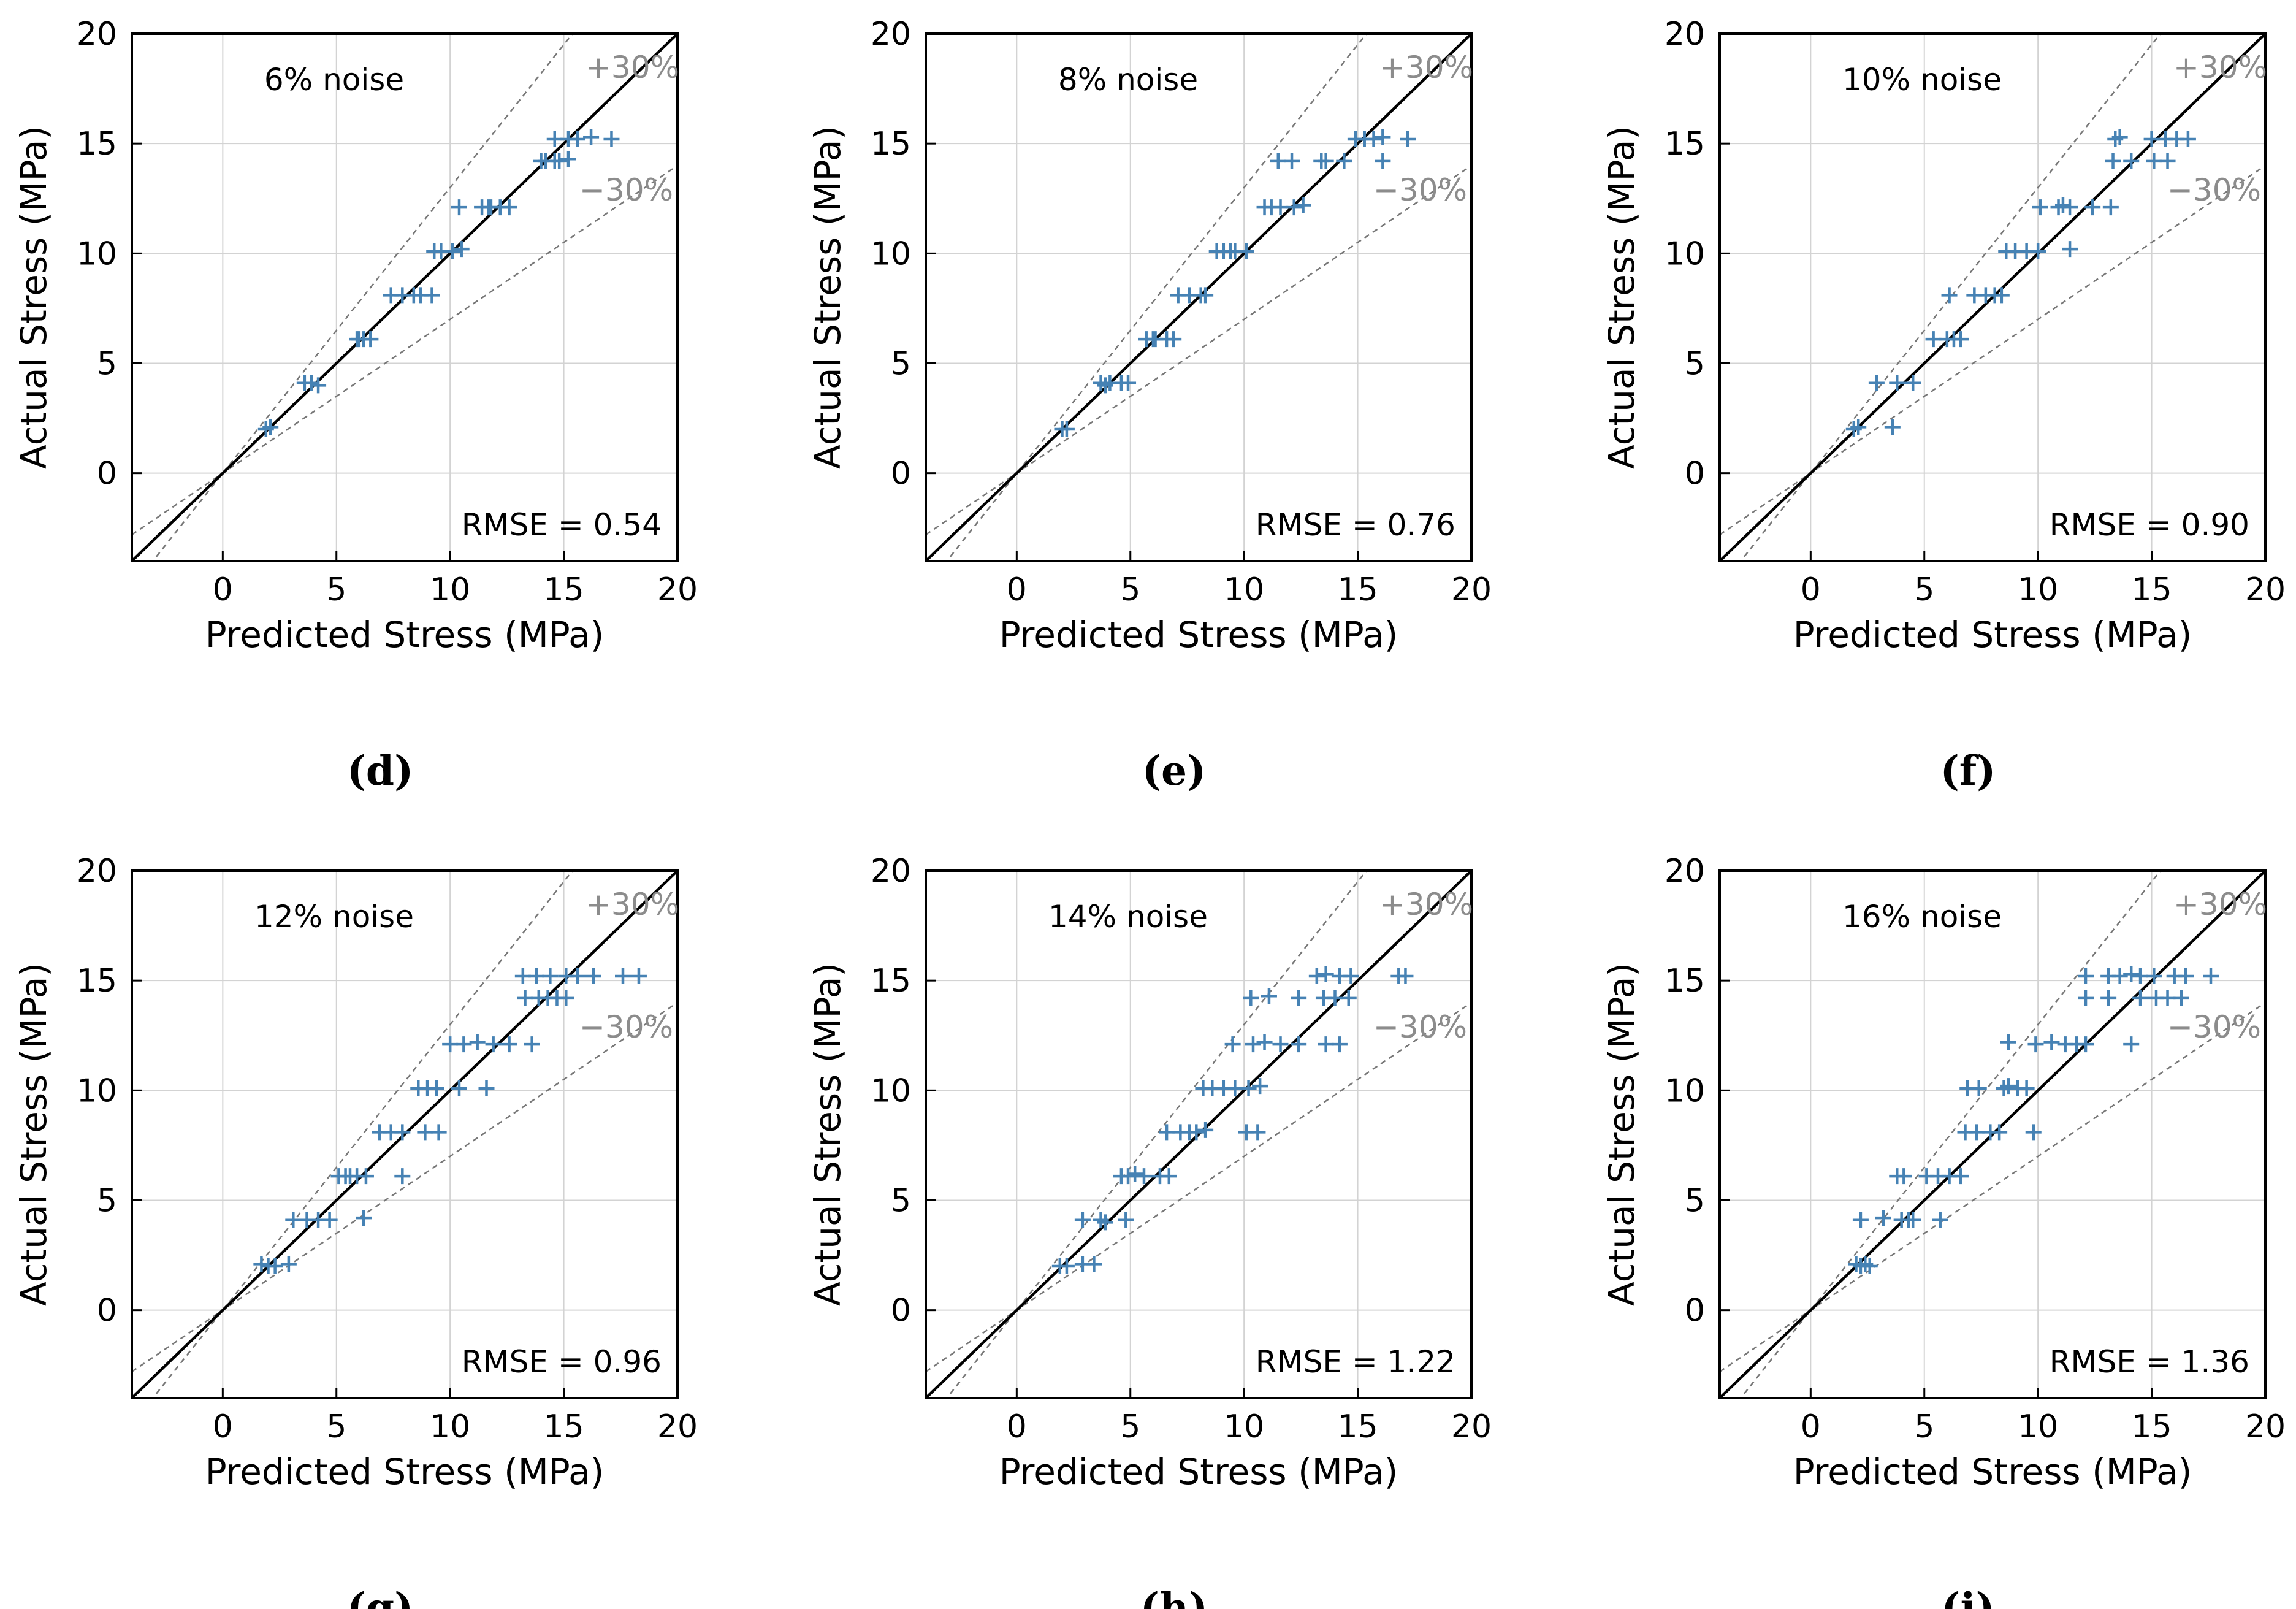 This screenshot has width=2296, height=1609. What do you see at coordinates (1128, 916) in the screenshot?
I see `noise-label: 14% noise` at bounding box center [1128, 916].